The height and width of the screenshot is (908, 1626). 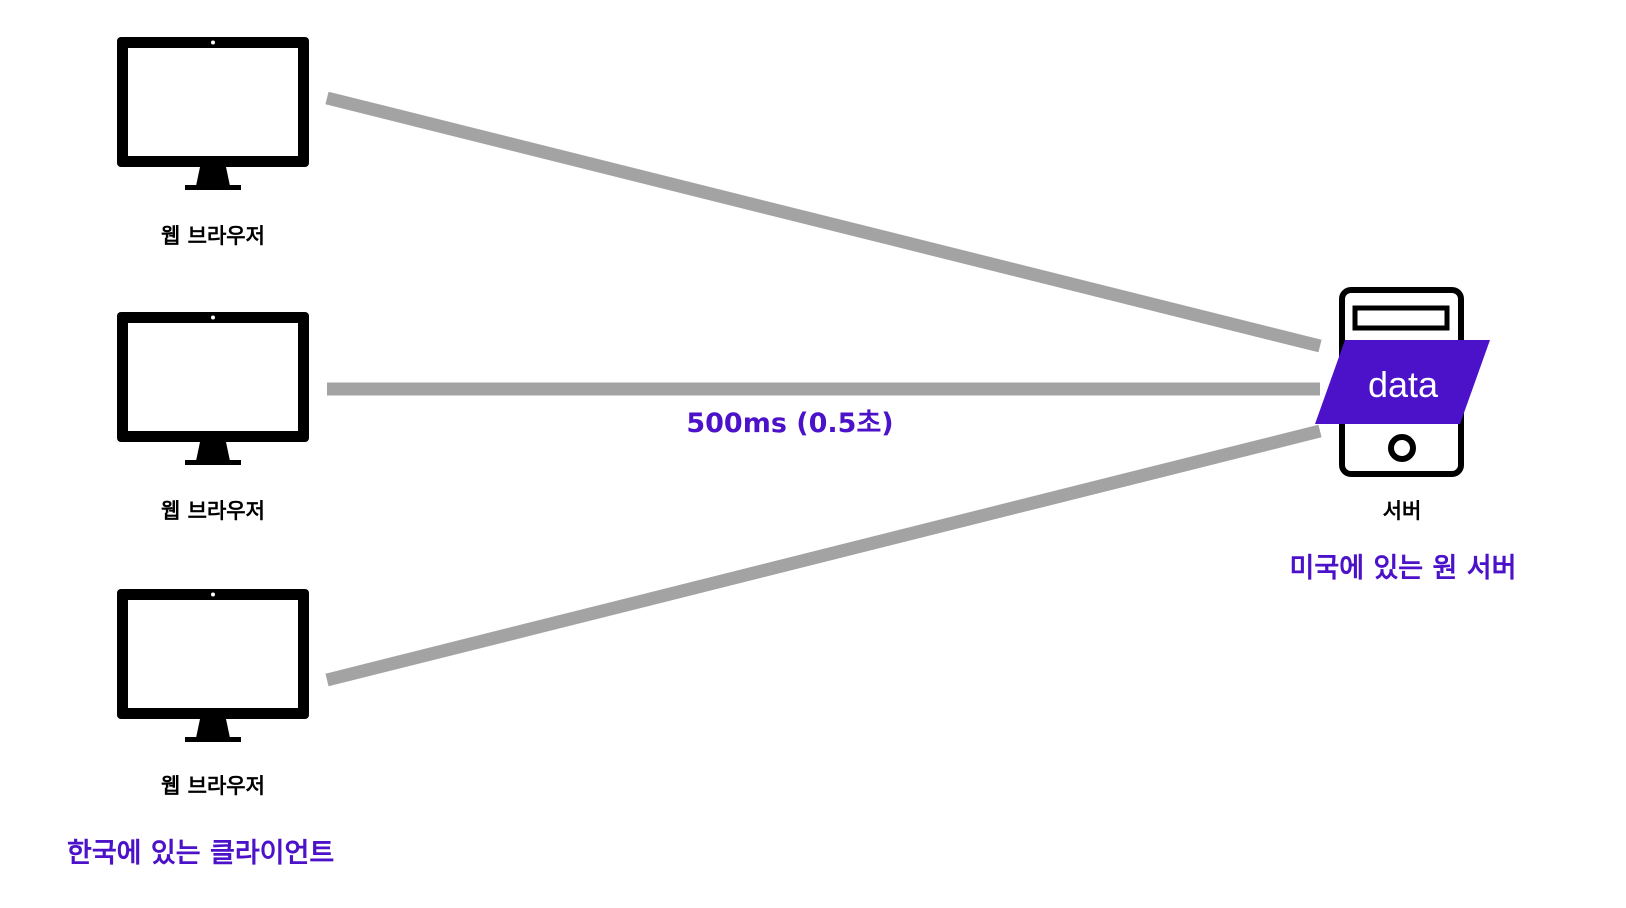 I want to click on client-2: 웹 브라우저, so click(x=213, y=417).